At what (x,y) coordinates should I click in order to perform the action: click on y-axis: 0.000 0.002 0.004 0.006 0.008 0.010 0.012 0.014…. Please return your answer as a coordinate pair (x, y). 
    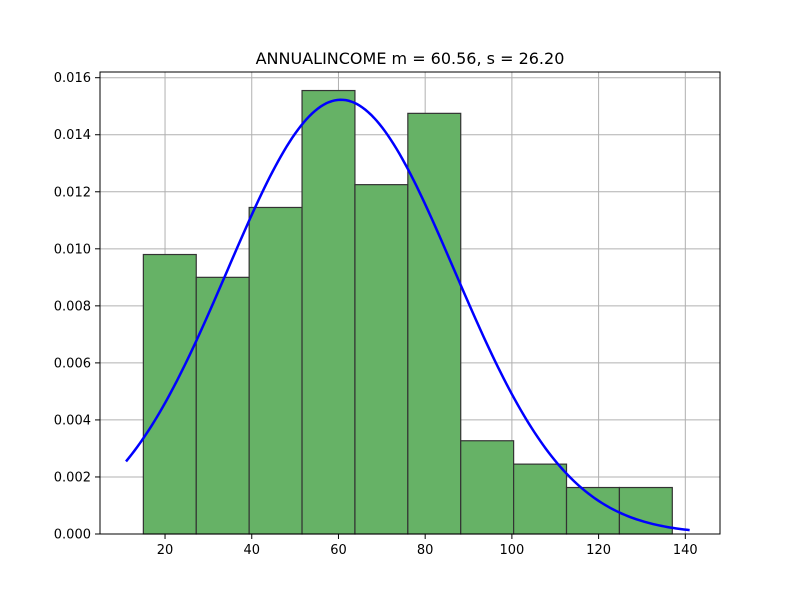
    Looking at the image, I should click on (77, 307).